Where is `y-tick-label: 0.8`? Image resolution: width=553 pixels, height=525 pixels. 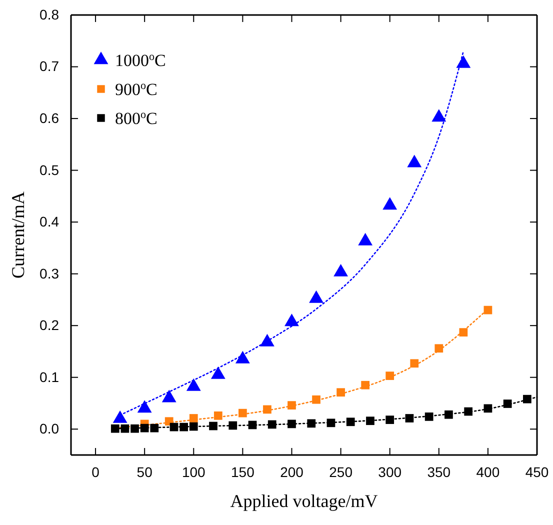
y-tick-label: 0.8 is located at coordinates (50, 14).